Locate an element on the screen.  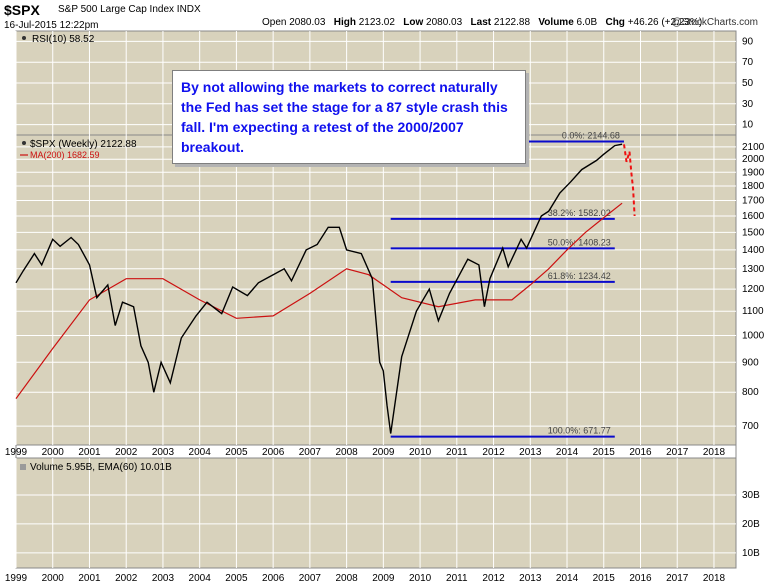
volume-tick-20B: 20B is located at coordinates (751, 524).